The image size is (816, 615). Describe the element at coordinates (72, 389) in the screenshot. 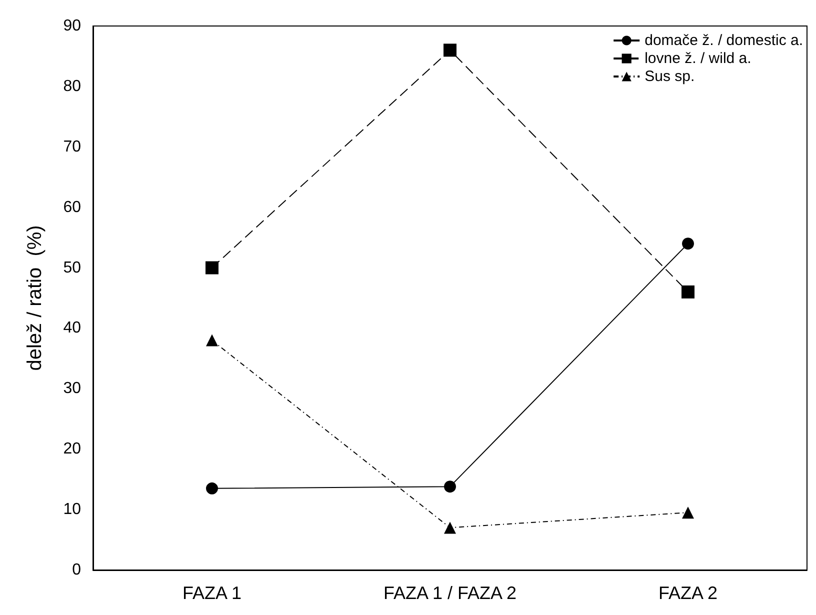

I see `y-tick-label: 30` at that location.